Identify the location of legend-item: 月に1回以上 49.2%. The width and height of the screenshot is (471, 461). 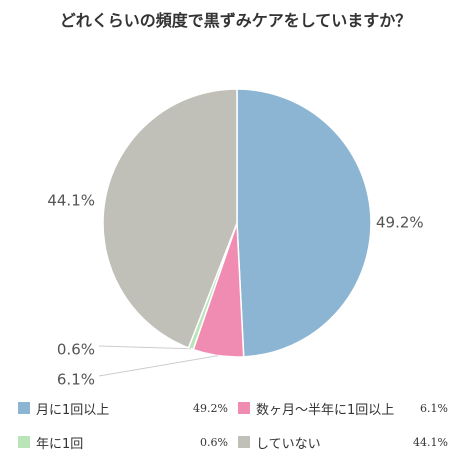
(128, 408).